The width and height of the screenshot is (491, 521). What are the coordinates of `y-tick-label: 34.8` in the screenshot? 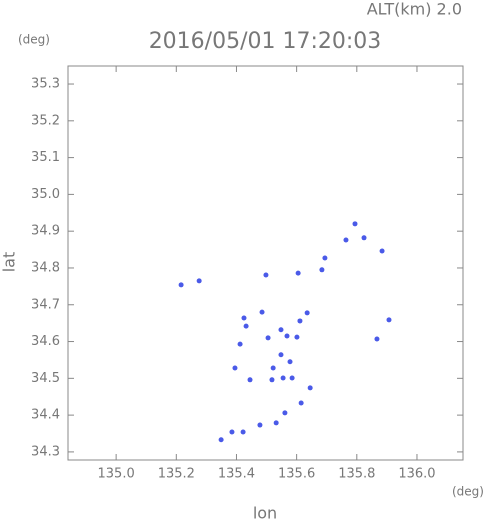 It's located at (45, 267).